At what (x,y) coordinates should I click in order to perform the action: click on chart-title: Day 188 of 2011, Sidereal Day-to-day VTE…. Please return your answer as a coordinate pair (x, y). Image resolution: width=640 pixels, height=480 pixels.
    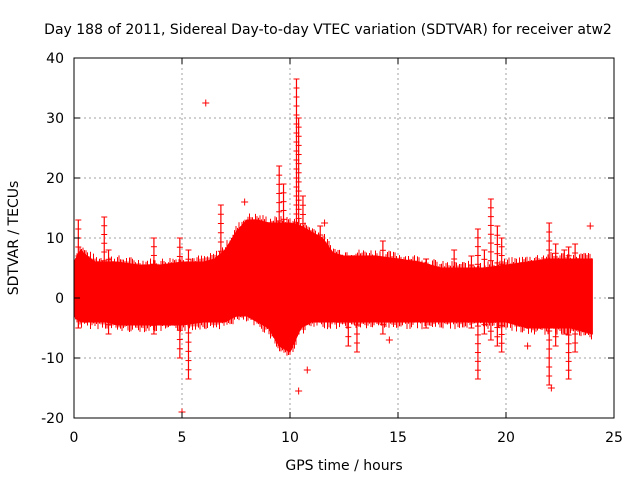
    Looking at the image, I should click on (328, 30).